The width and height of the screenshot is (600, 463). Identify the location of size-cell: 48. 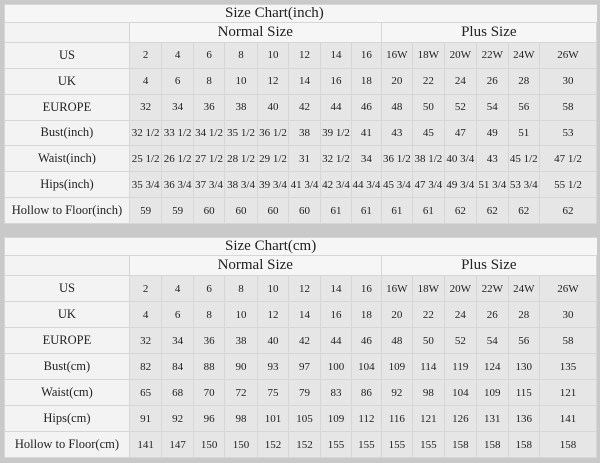
(397, 340).